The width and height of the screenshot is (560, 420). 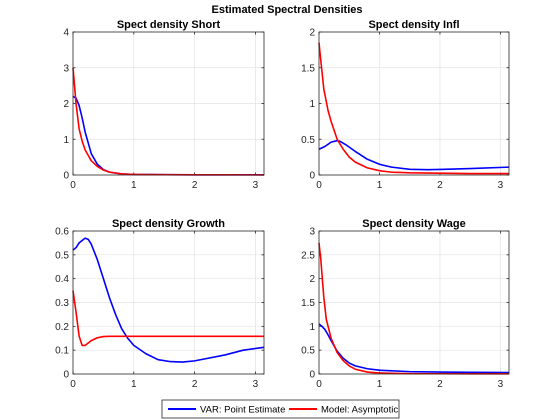 What do you see at coordinates (312, 232) in the screenshot?
I see `wage-ytick-label: 3` at bounding box center [312, 232].